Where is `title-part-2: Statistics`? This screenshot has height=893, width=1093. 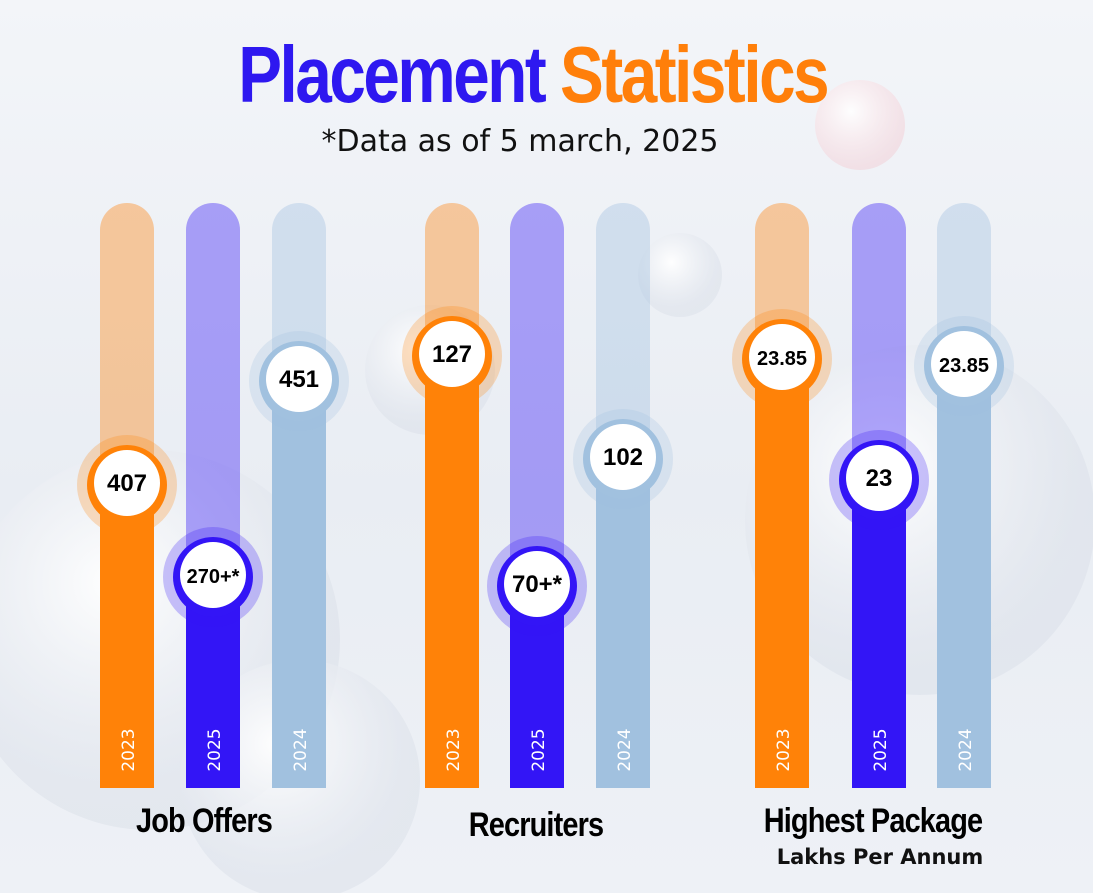 title-part-2: Statistics is located at coordinates (695, 74).